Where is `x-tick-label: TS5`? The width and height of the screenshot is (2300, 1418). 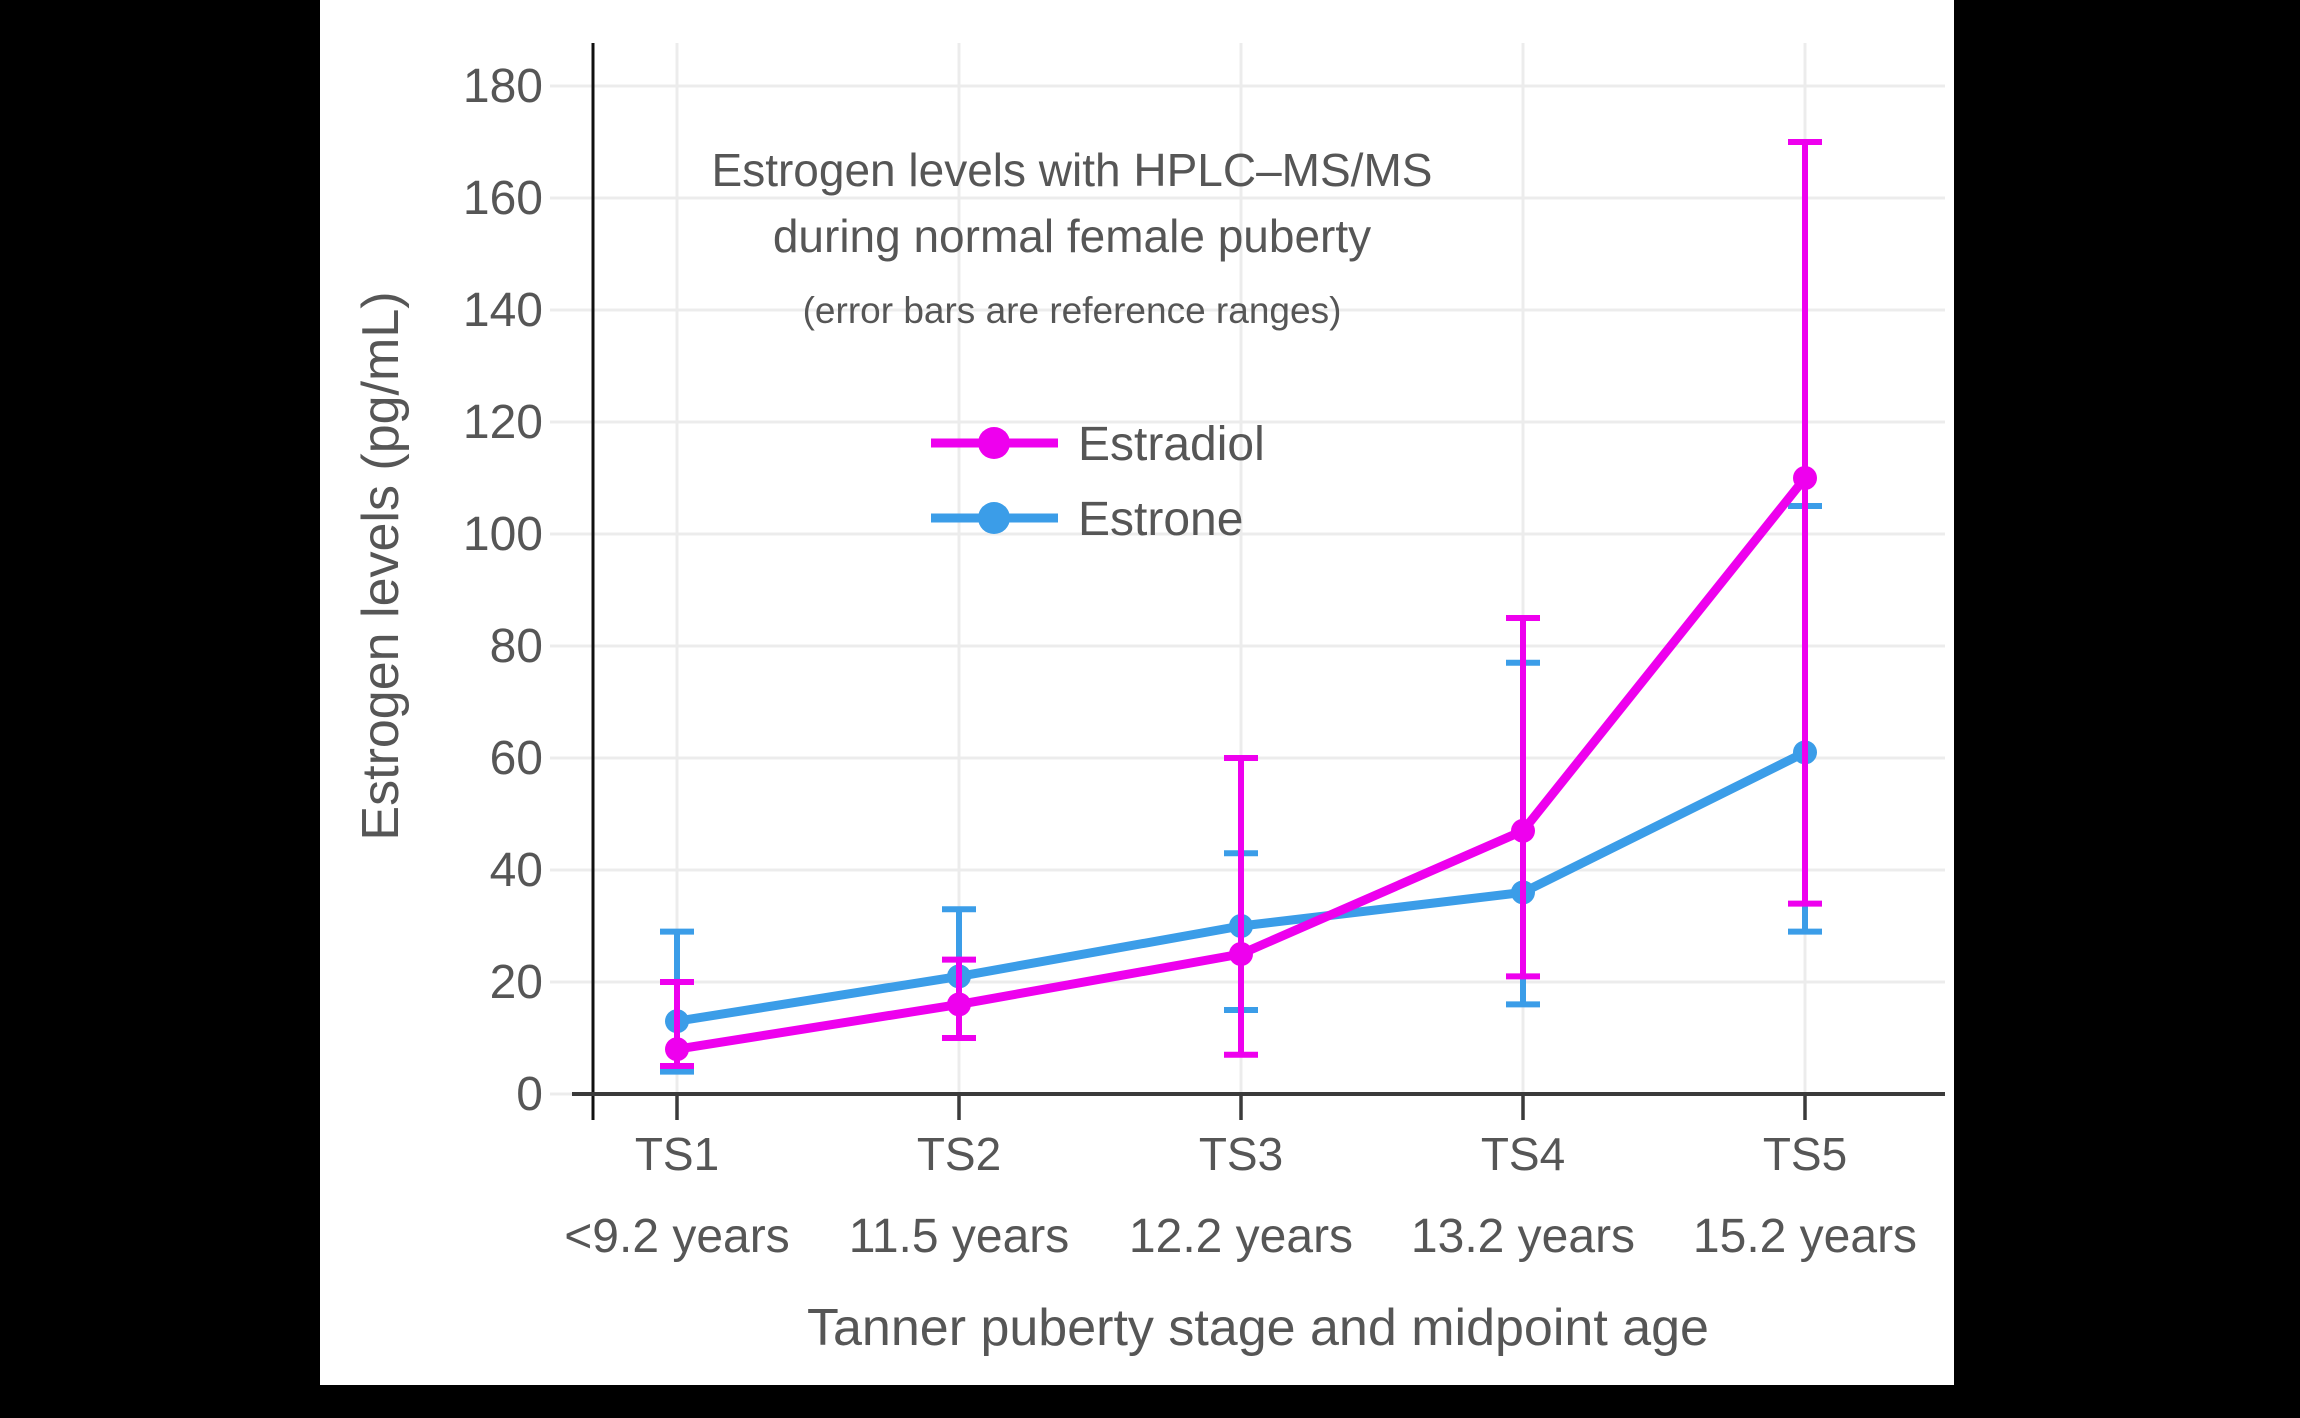
x-tick-label: TS5 is located at coordinates (1805, 1154).